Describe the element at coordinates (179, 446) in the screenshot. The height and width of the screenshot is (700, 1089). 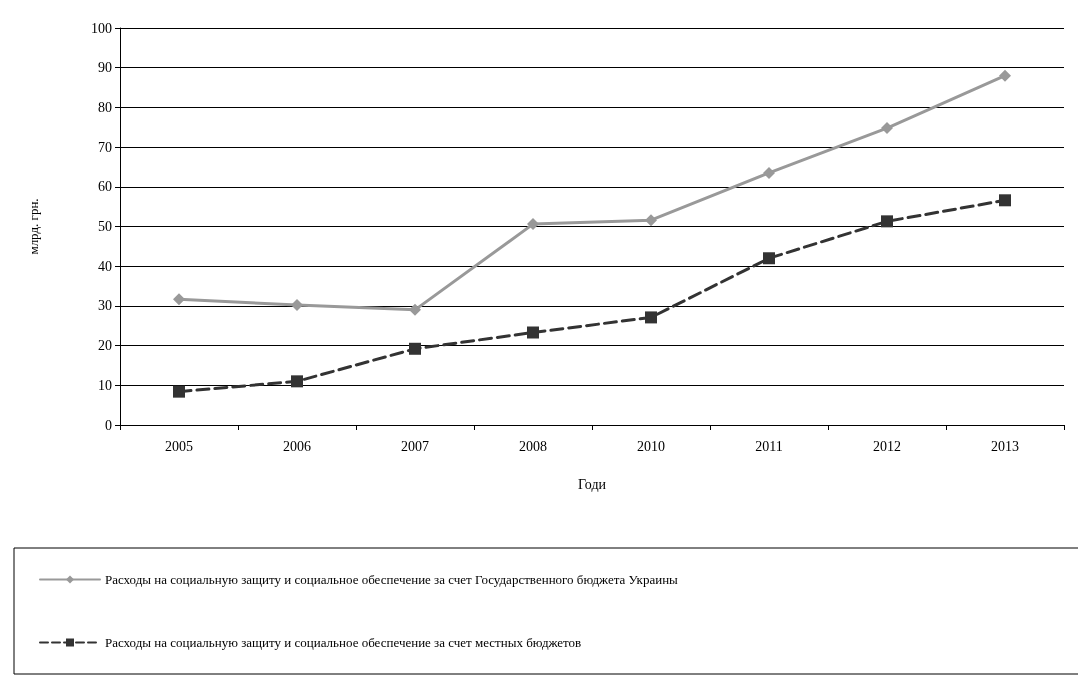
I see `x-tick-label: 2005` at that location.